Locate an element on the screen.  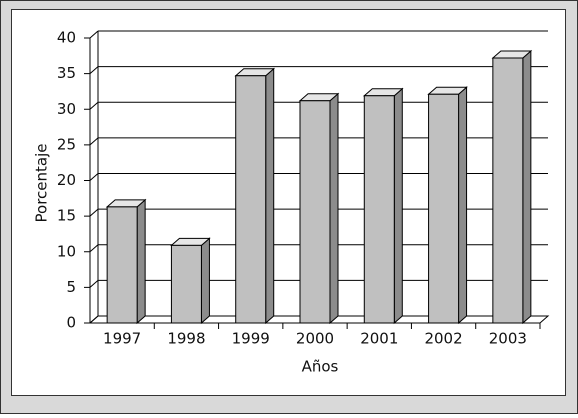
y-tick-label: 5 is located at coordinates (71, 287).